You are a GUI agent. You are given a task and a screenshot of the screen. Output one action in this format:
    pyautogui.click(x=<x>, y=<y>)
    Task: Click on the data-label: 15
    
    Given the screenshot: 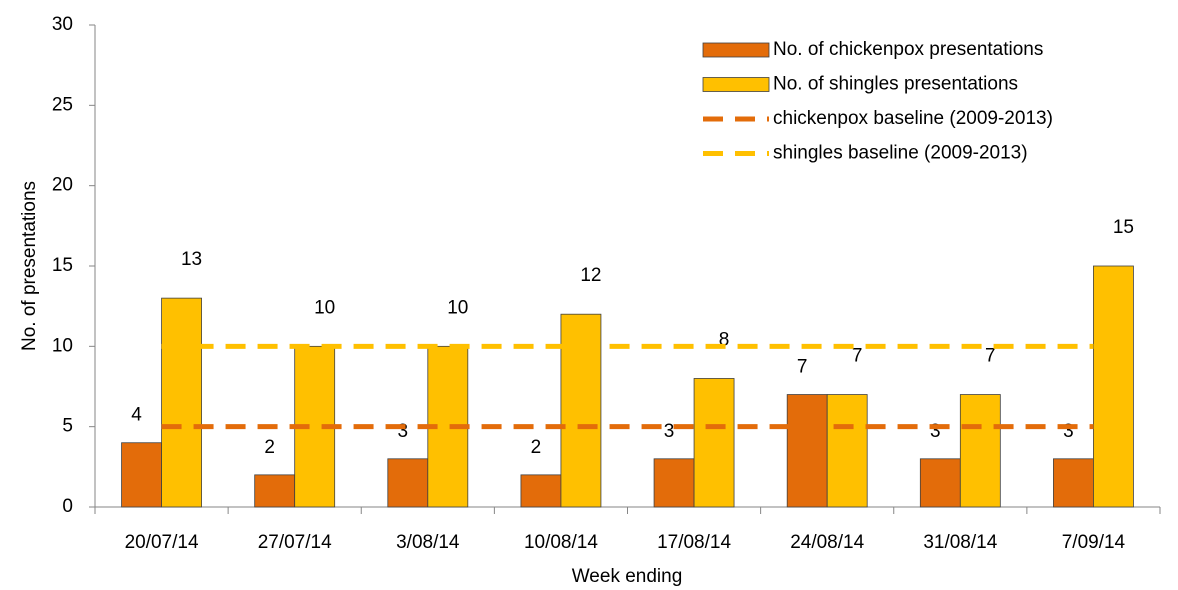 What is the action you would take?
    pyautogui.click(x=1123, y=227)
    